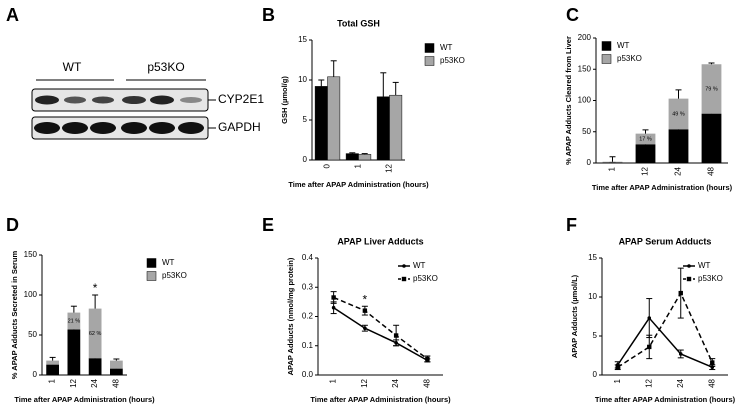 Image resolution: width=738 pixels, height=411 pixels. I want to click on annotation: *, so click(365, 299).